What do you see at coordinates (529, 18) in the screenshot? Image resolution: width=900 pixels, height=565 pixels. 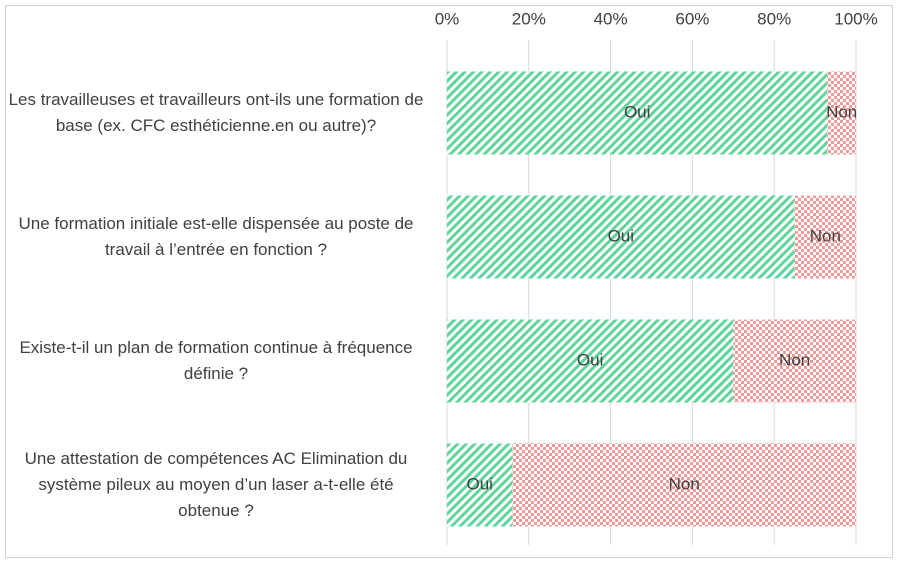 I see `x-tick-label: 20%` at bounding box center [529, 18].